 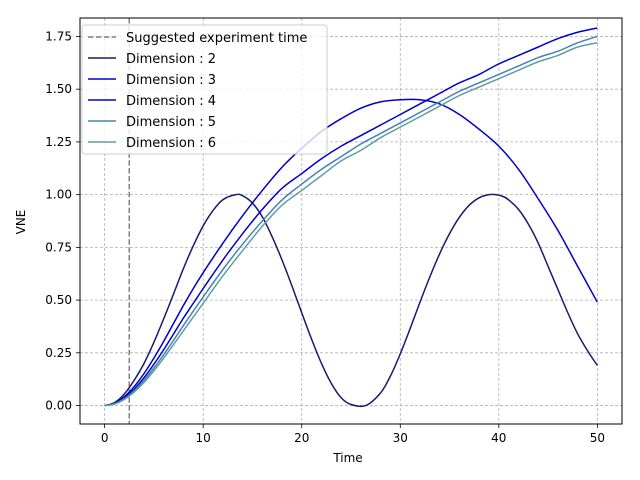 What do you see at coordinates (58, 89) in the screenshot?
I see `y-tick-label: 1.50` at bounding box center [58, 89].